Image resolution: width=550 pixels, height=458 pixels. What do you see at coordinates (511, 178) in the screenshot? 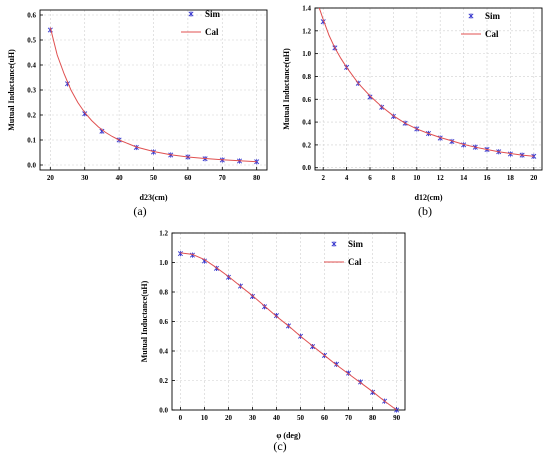
I see `x-tick-label: 18` at bounding box center [511, 178].